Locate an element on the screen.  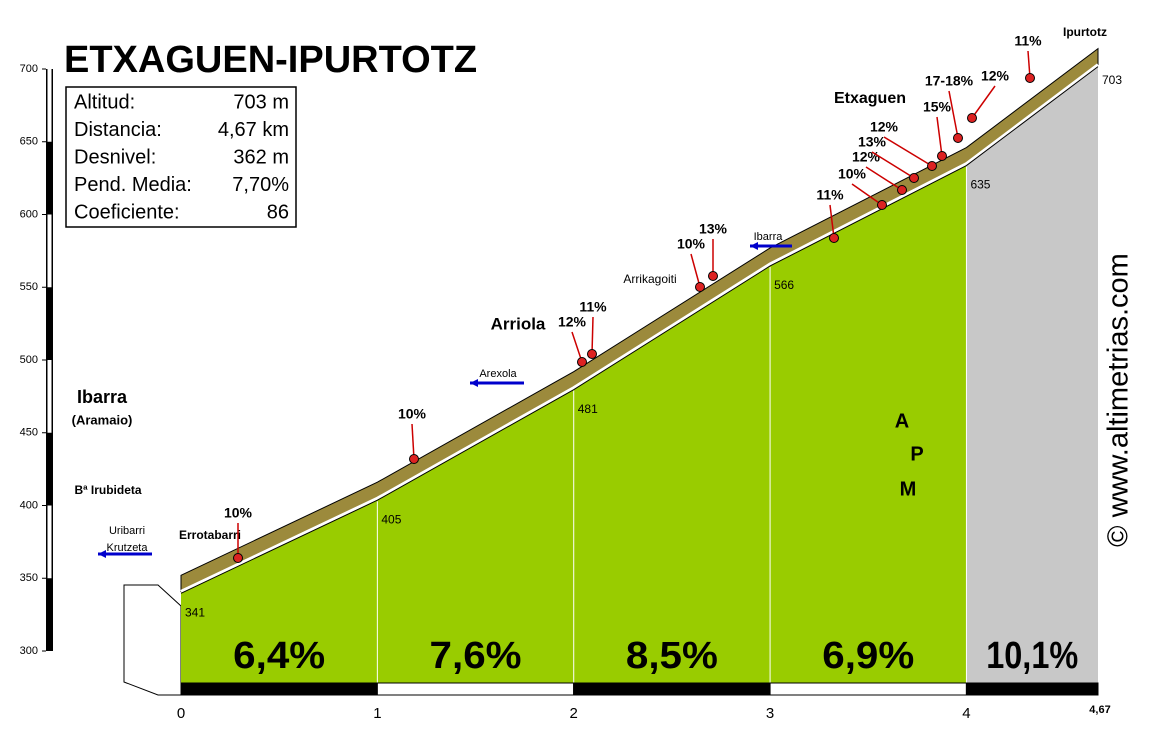
logo-letter: P is located at coordinates (916, 454).